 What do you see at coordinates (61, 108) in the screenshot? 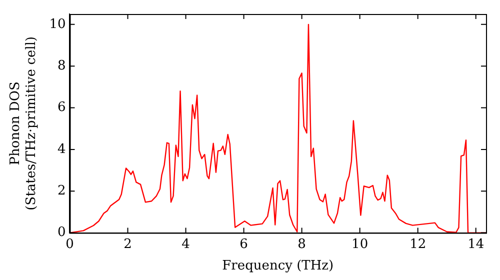
I see `y-tick-label: 6` at bounding box center [61, 108].